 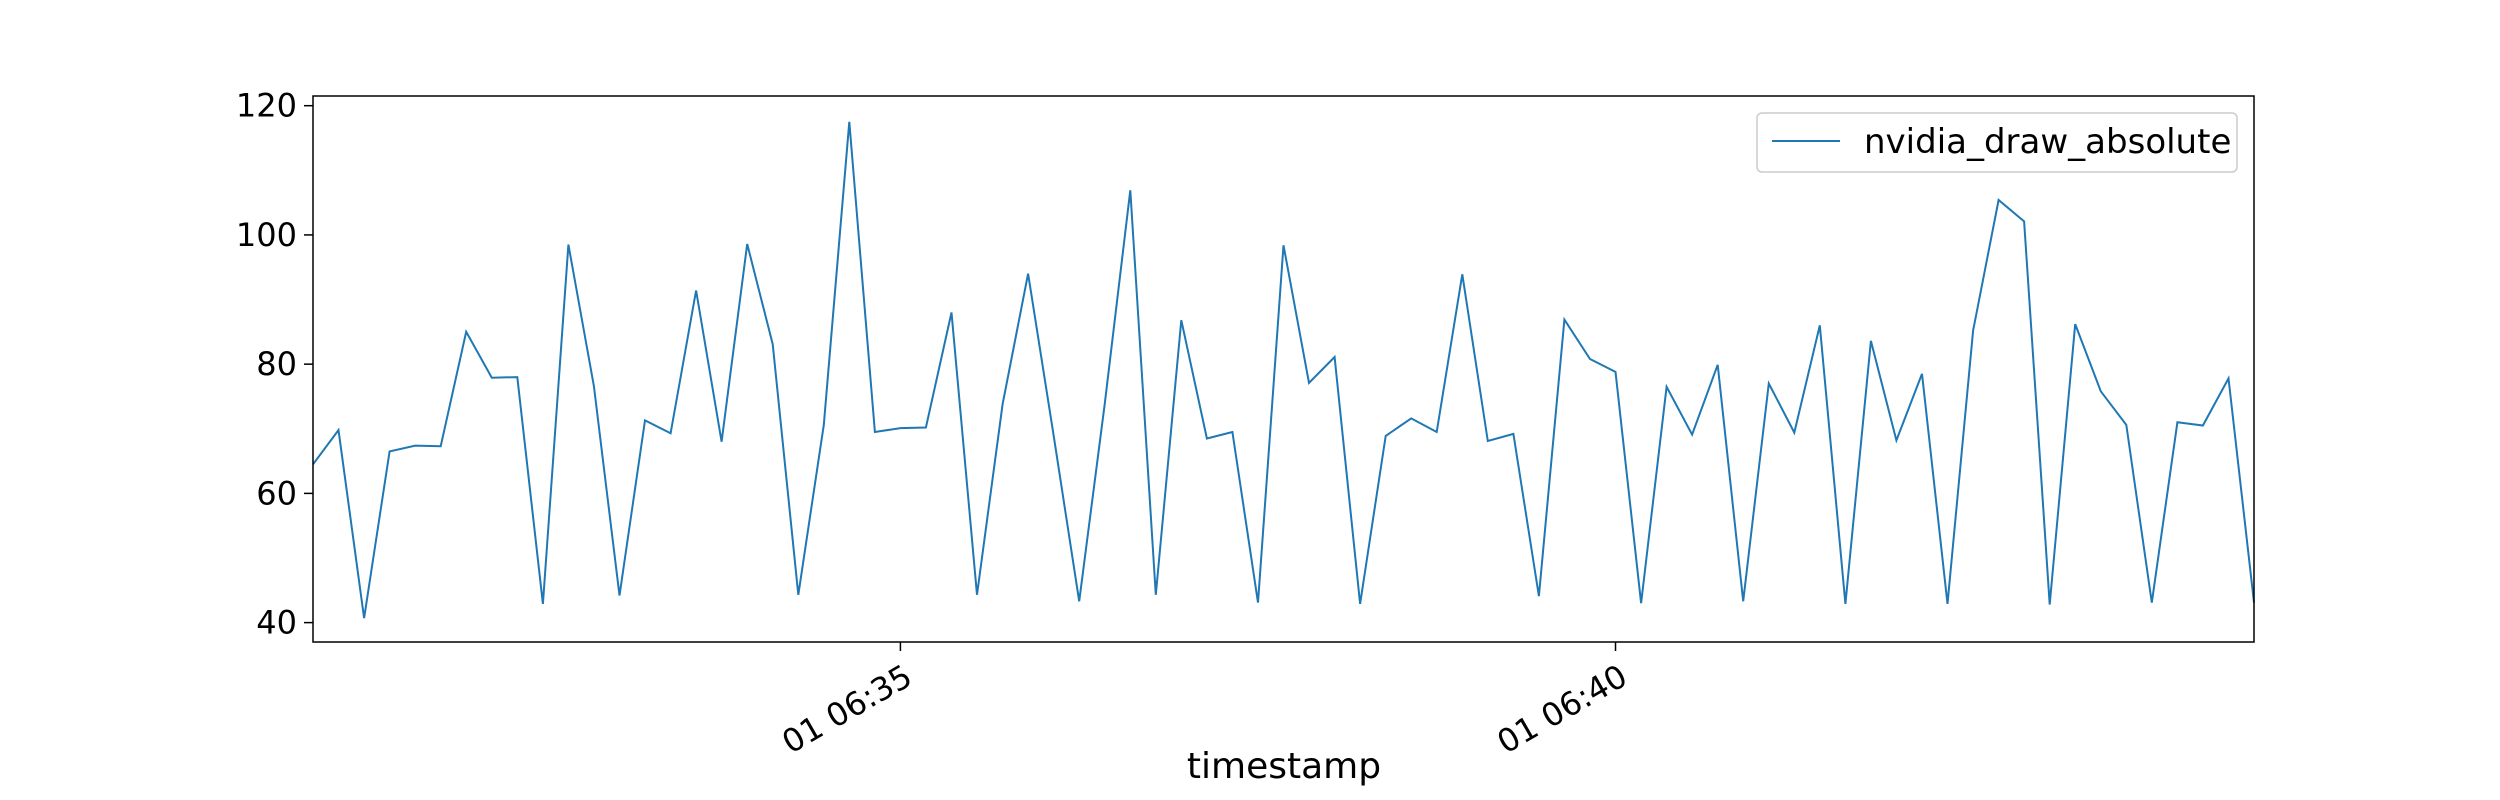 I want to click on x-axis-ticks: 01 06:35 01 06:40, so click(x=1204, y=701).